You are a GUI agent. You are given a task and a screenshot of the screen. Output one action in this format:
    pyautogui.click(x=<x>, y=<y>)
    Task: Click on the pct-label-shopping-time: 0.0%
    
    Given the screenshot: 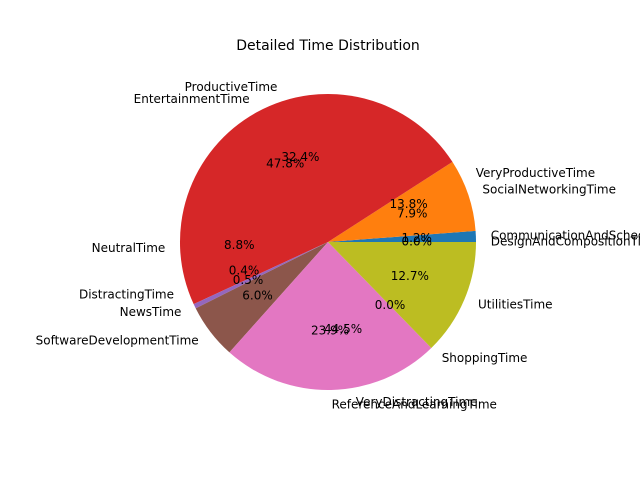 What is the action you would take?
    pyautogui.click(x=390, y=305)
    